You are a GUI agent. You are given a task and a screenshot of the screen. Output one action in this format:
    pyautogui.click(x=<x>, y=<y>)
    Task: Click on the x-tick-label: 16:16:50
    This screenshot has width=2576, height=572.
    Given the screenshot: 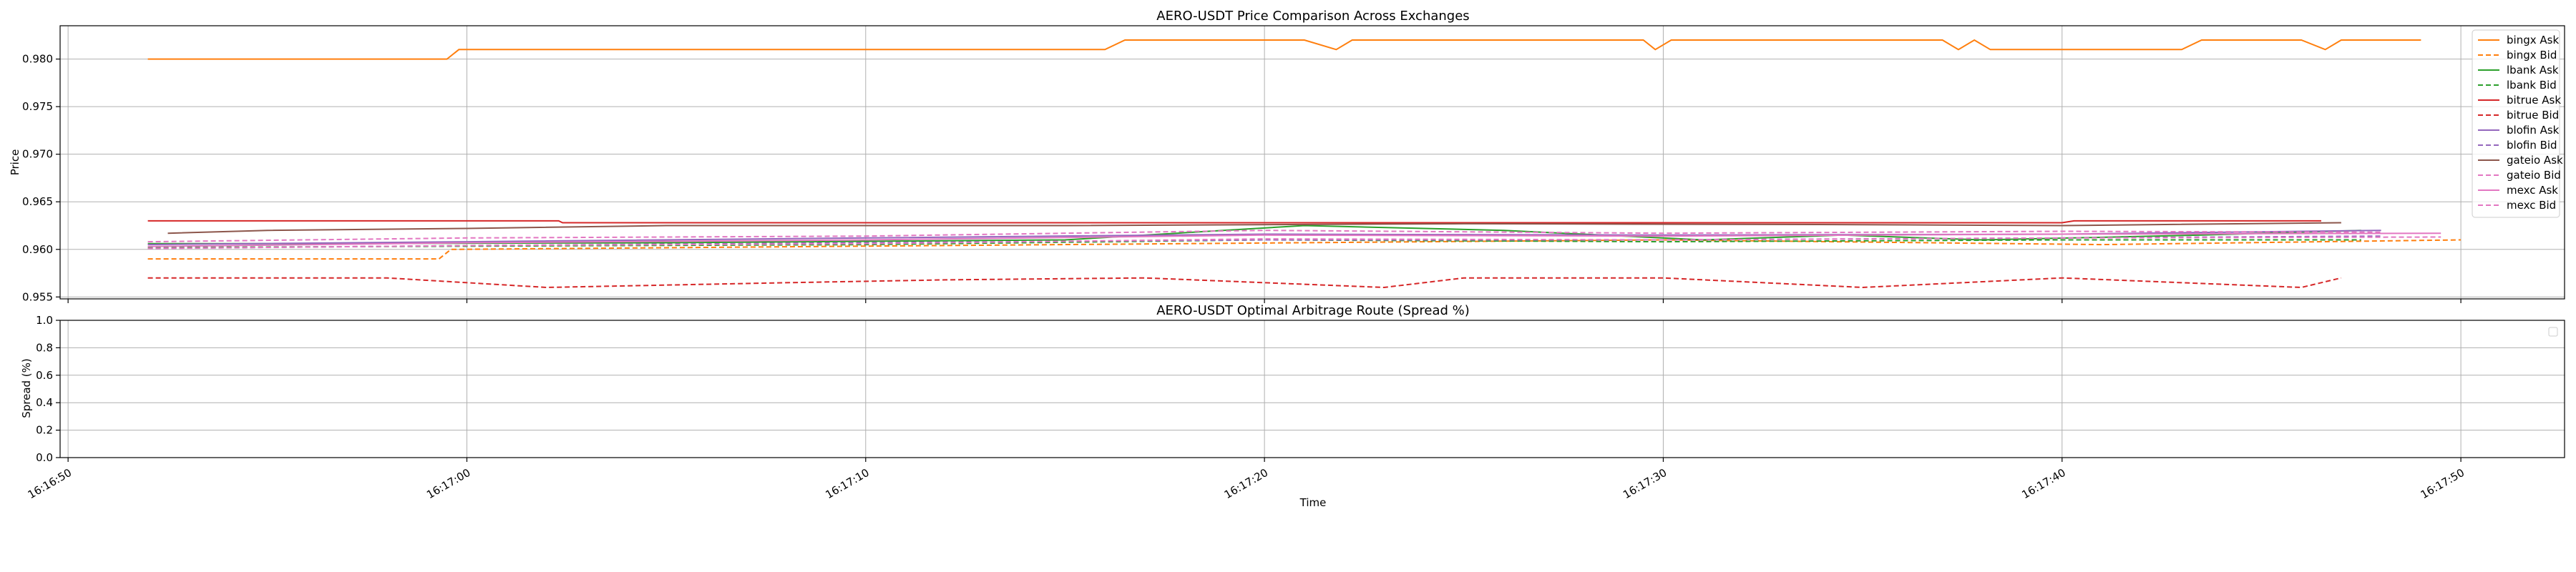 What is the action you would take?
    pyautogui.click(x=50, y=483)
    